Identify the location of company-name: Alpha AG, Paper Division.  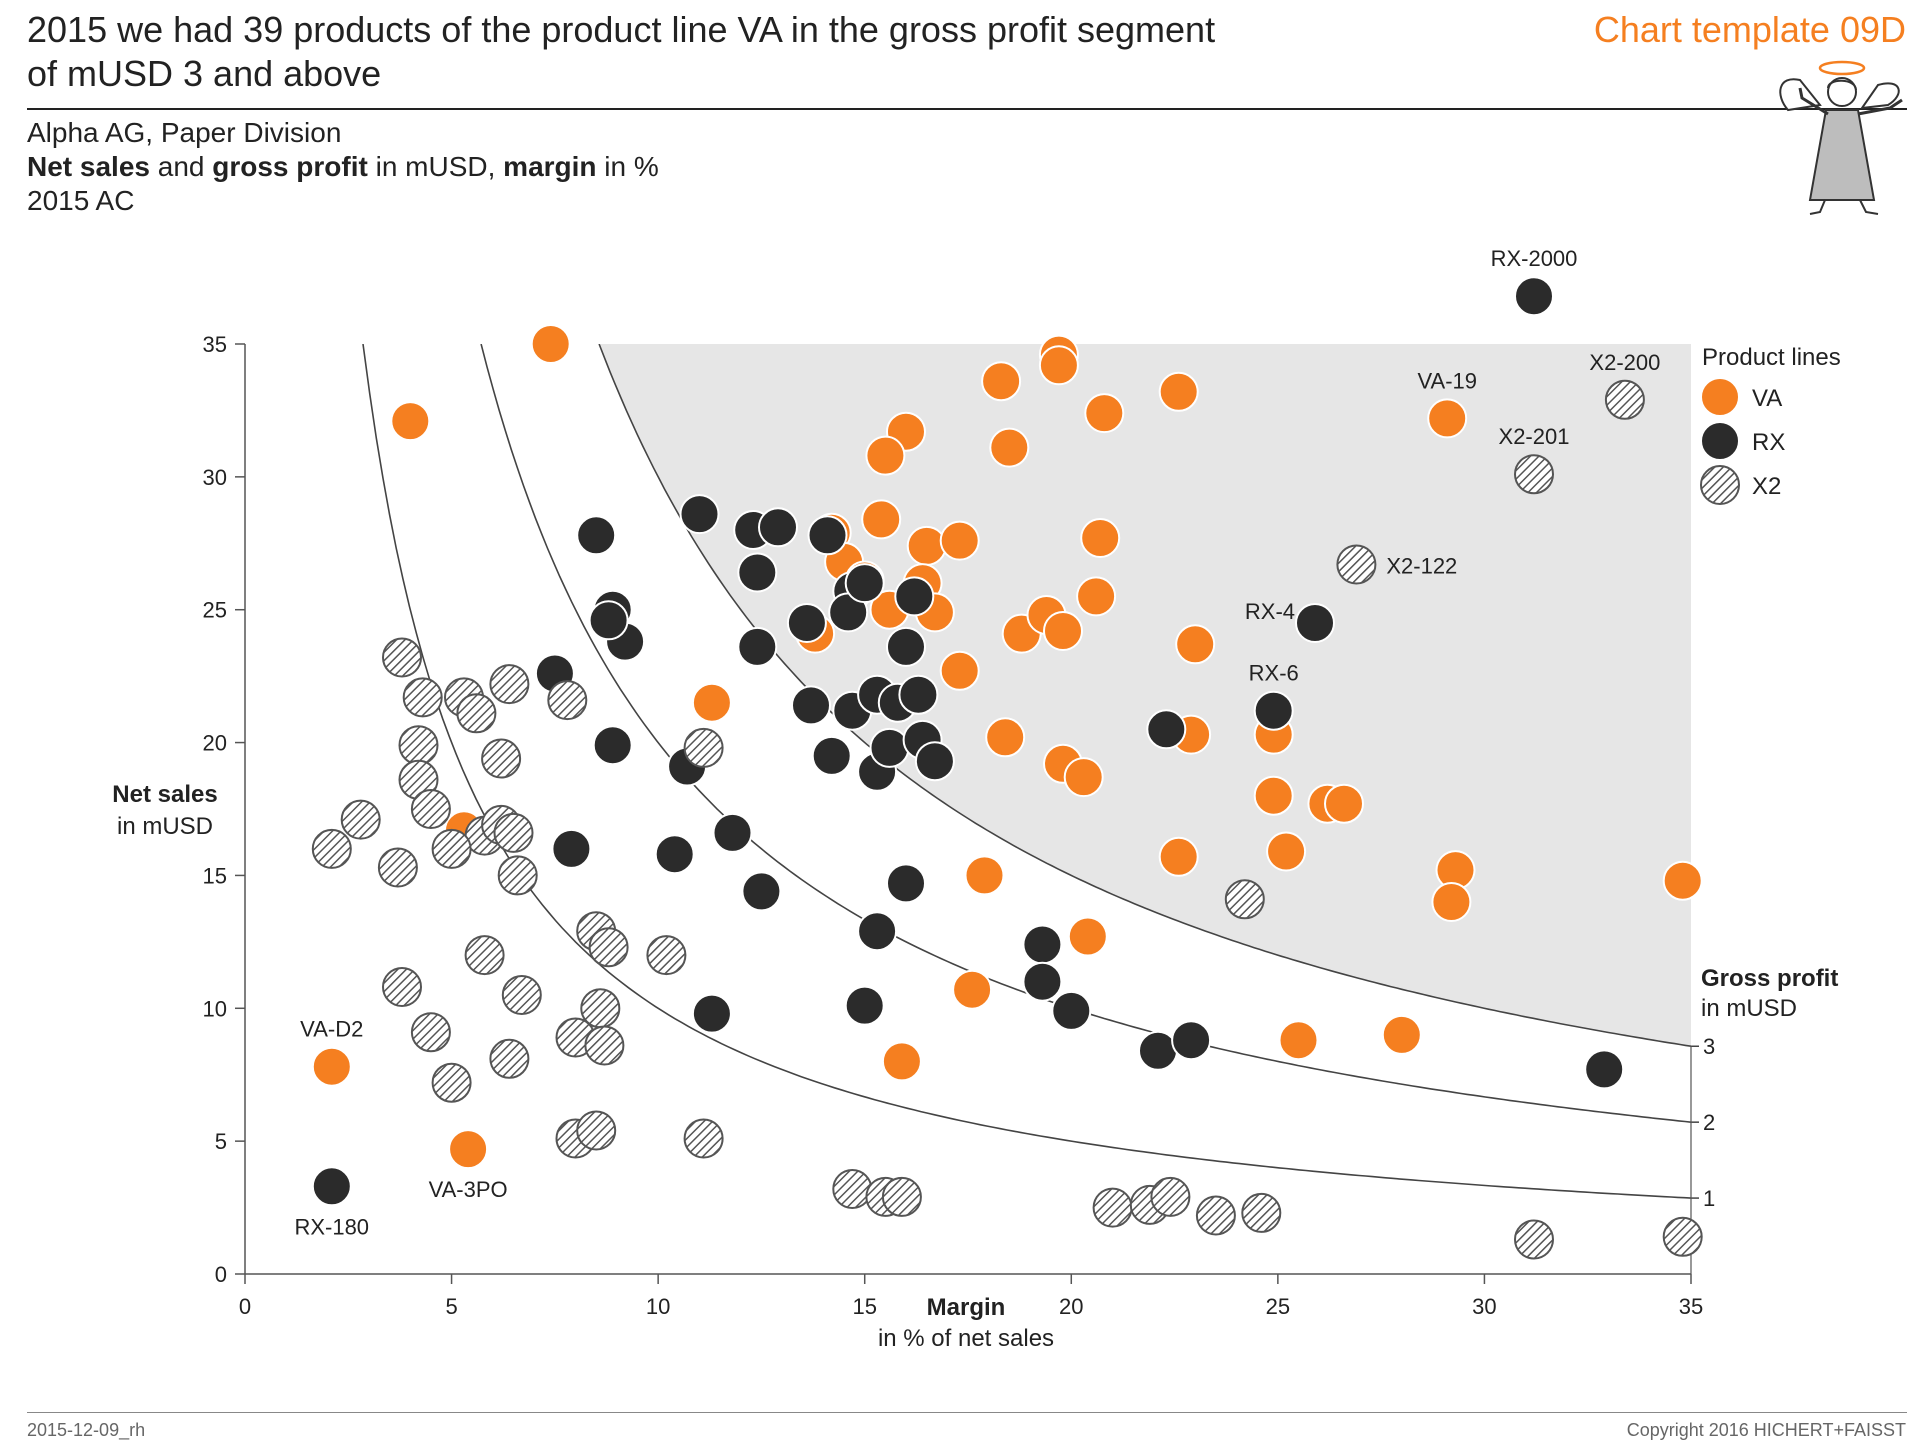
(184, 132).